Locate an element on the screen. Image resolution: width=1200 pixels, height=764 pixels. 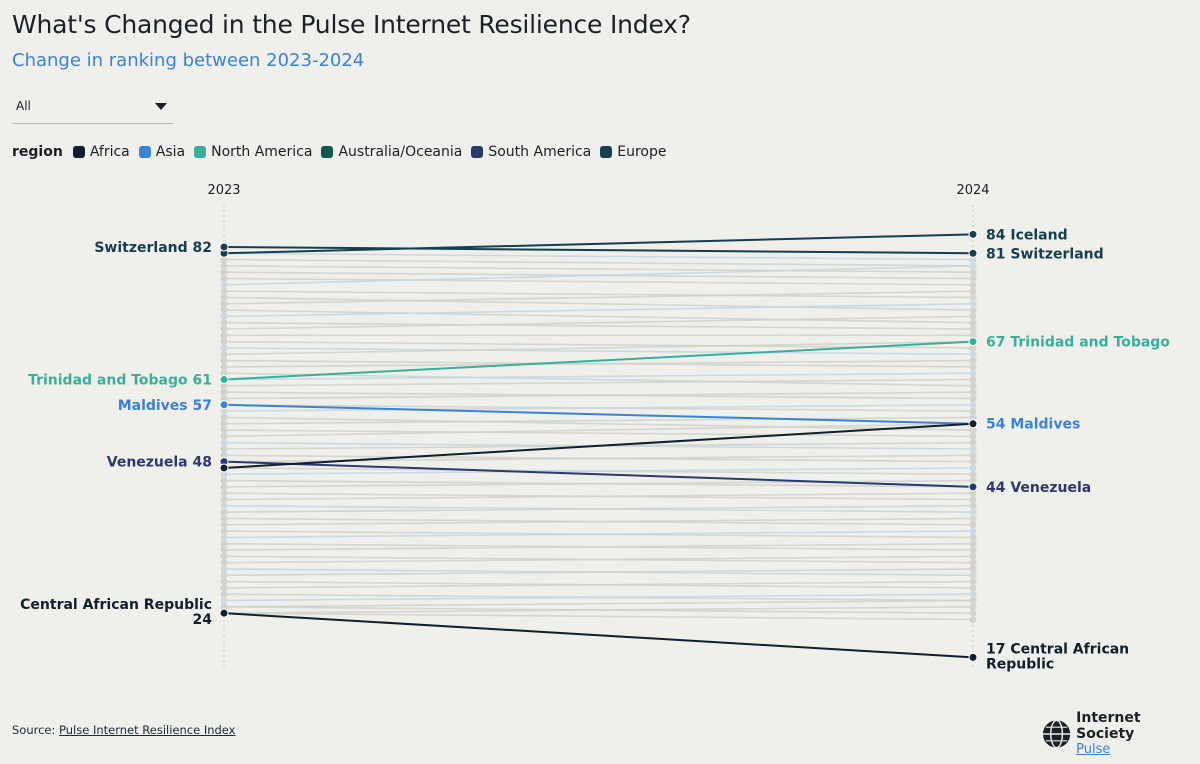
x-tick-label-2023: 2023 is located at coordinates (223, 190).